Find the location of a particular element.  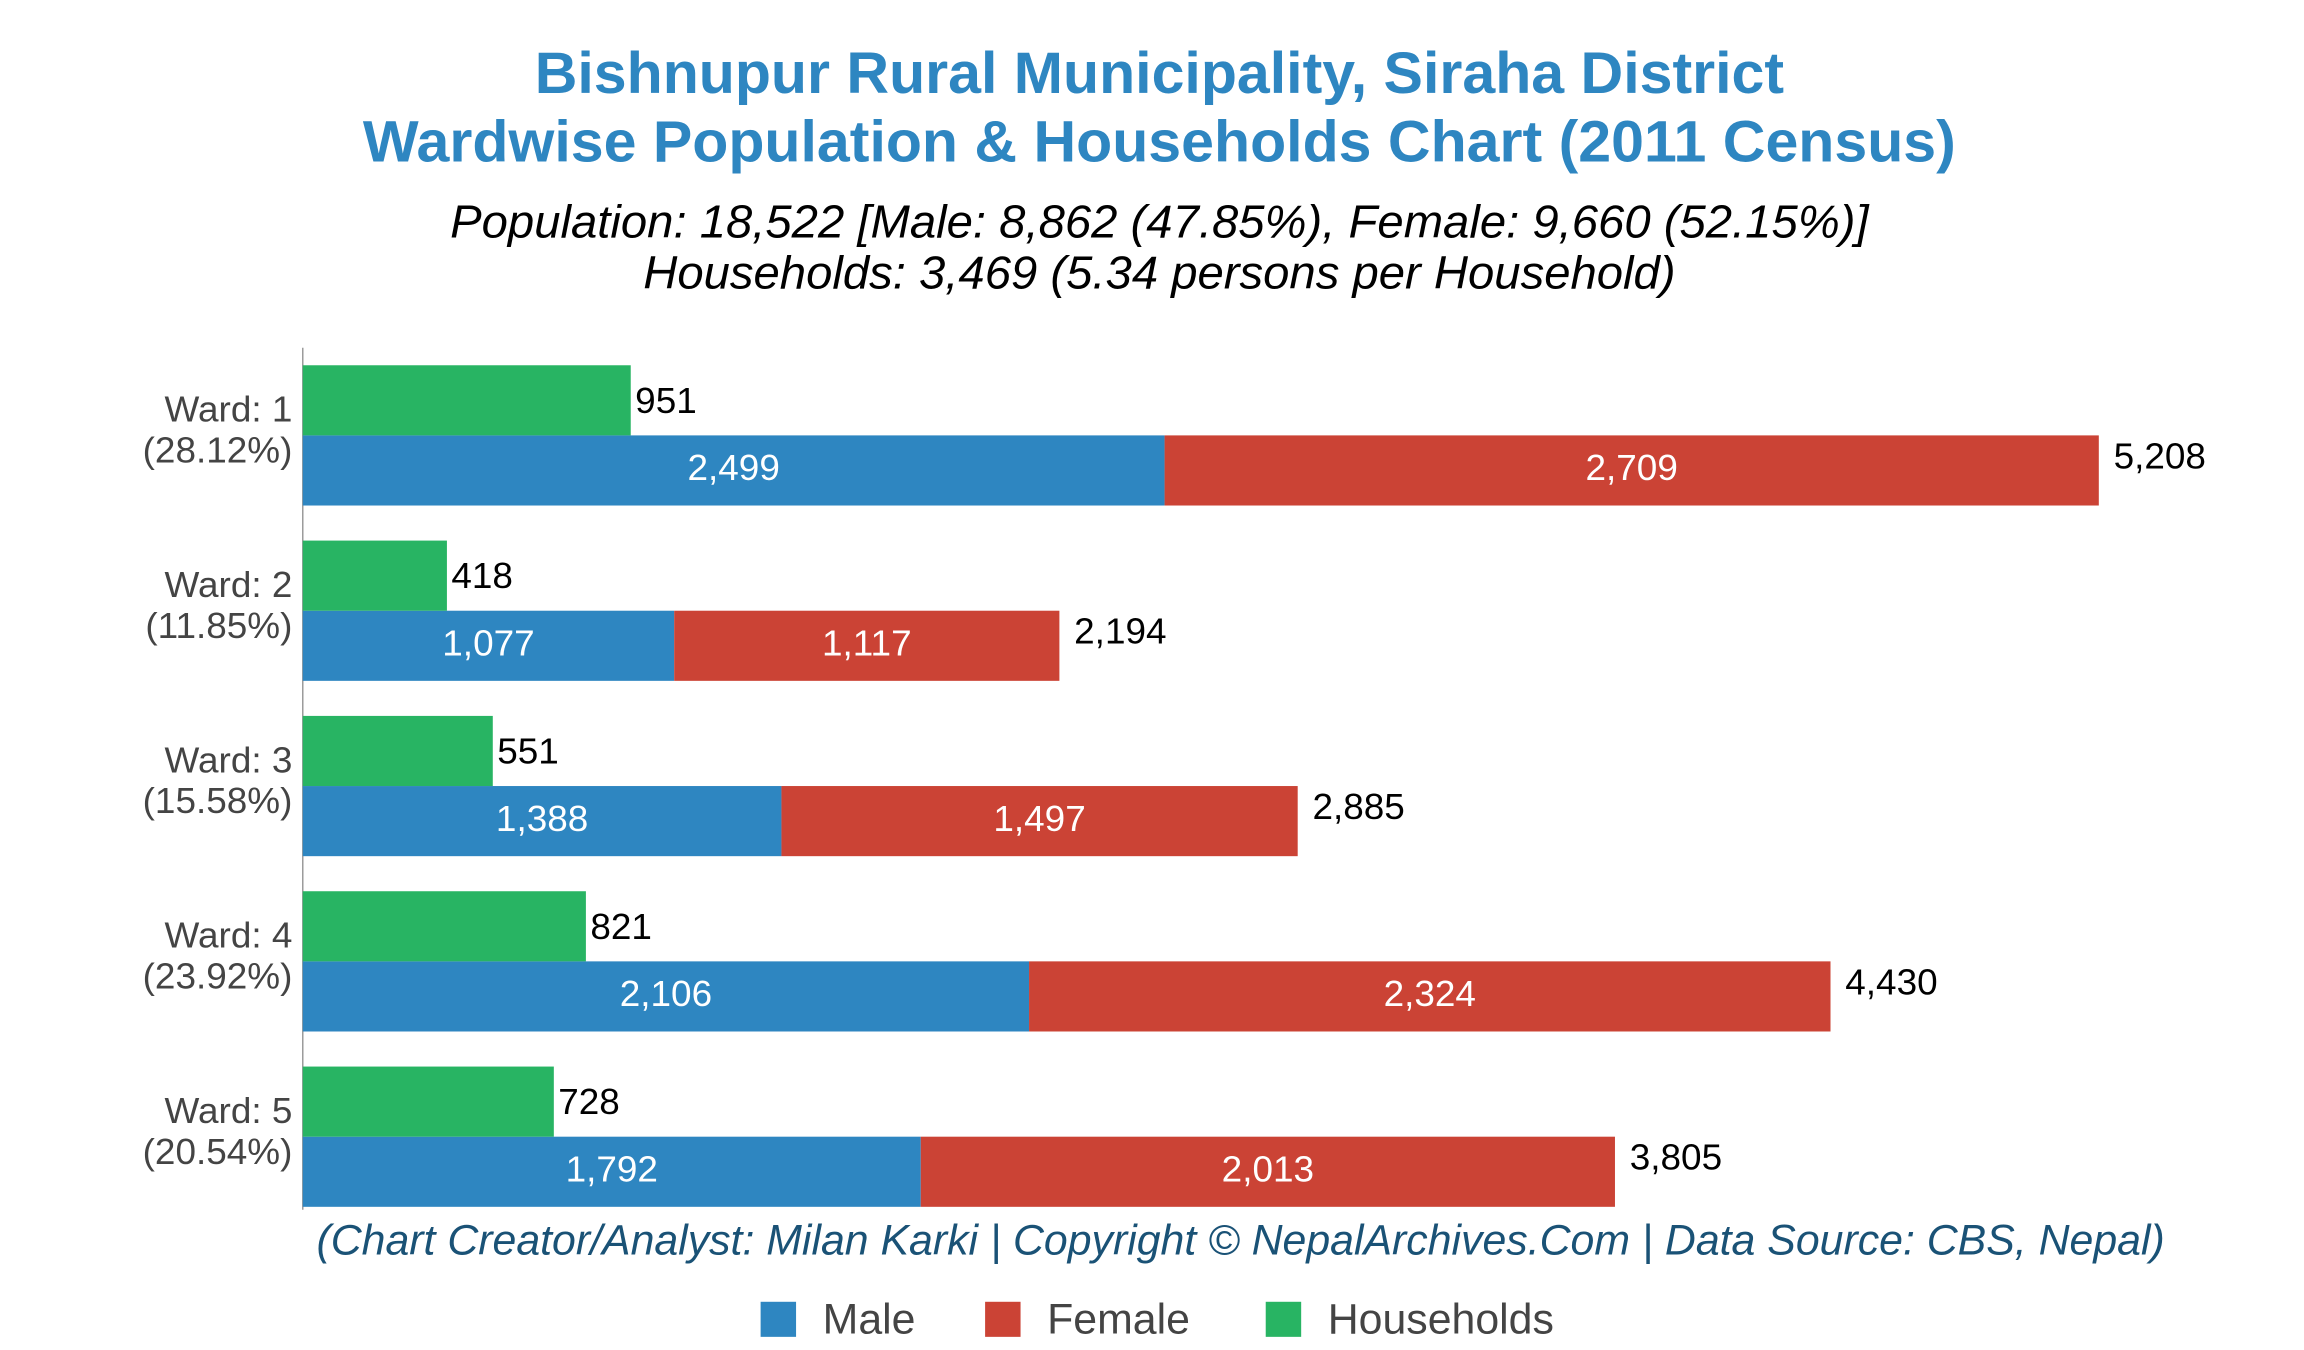

y-tick-label: (15.58%) is located at coordinates (218, 800).